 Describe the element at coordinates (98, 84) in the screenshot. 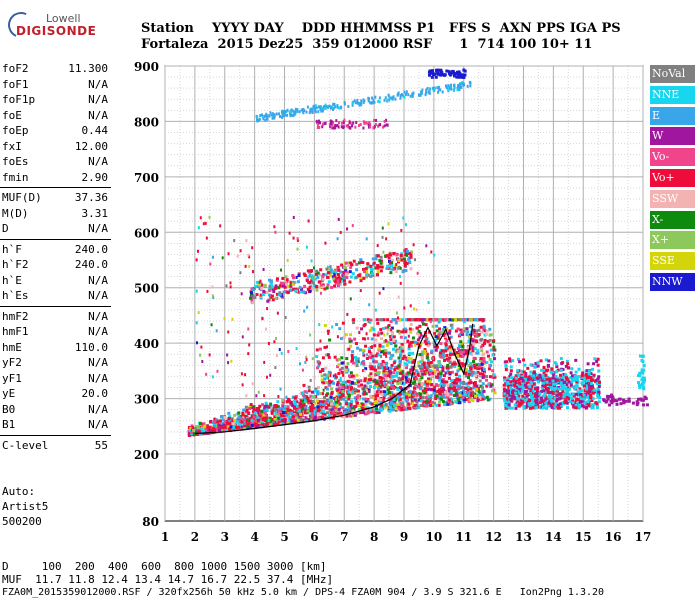

I see `param-value: N/A` at that location.